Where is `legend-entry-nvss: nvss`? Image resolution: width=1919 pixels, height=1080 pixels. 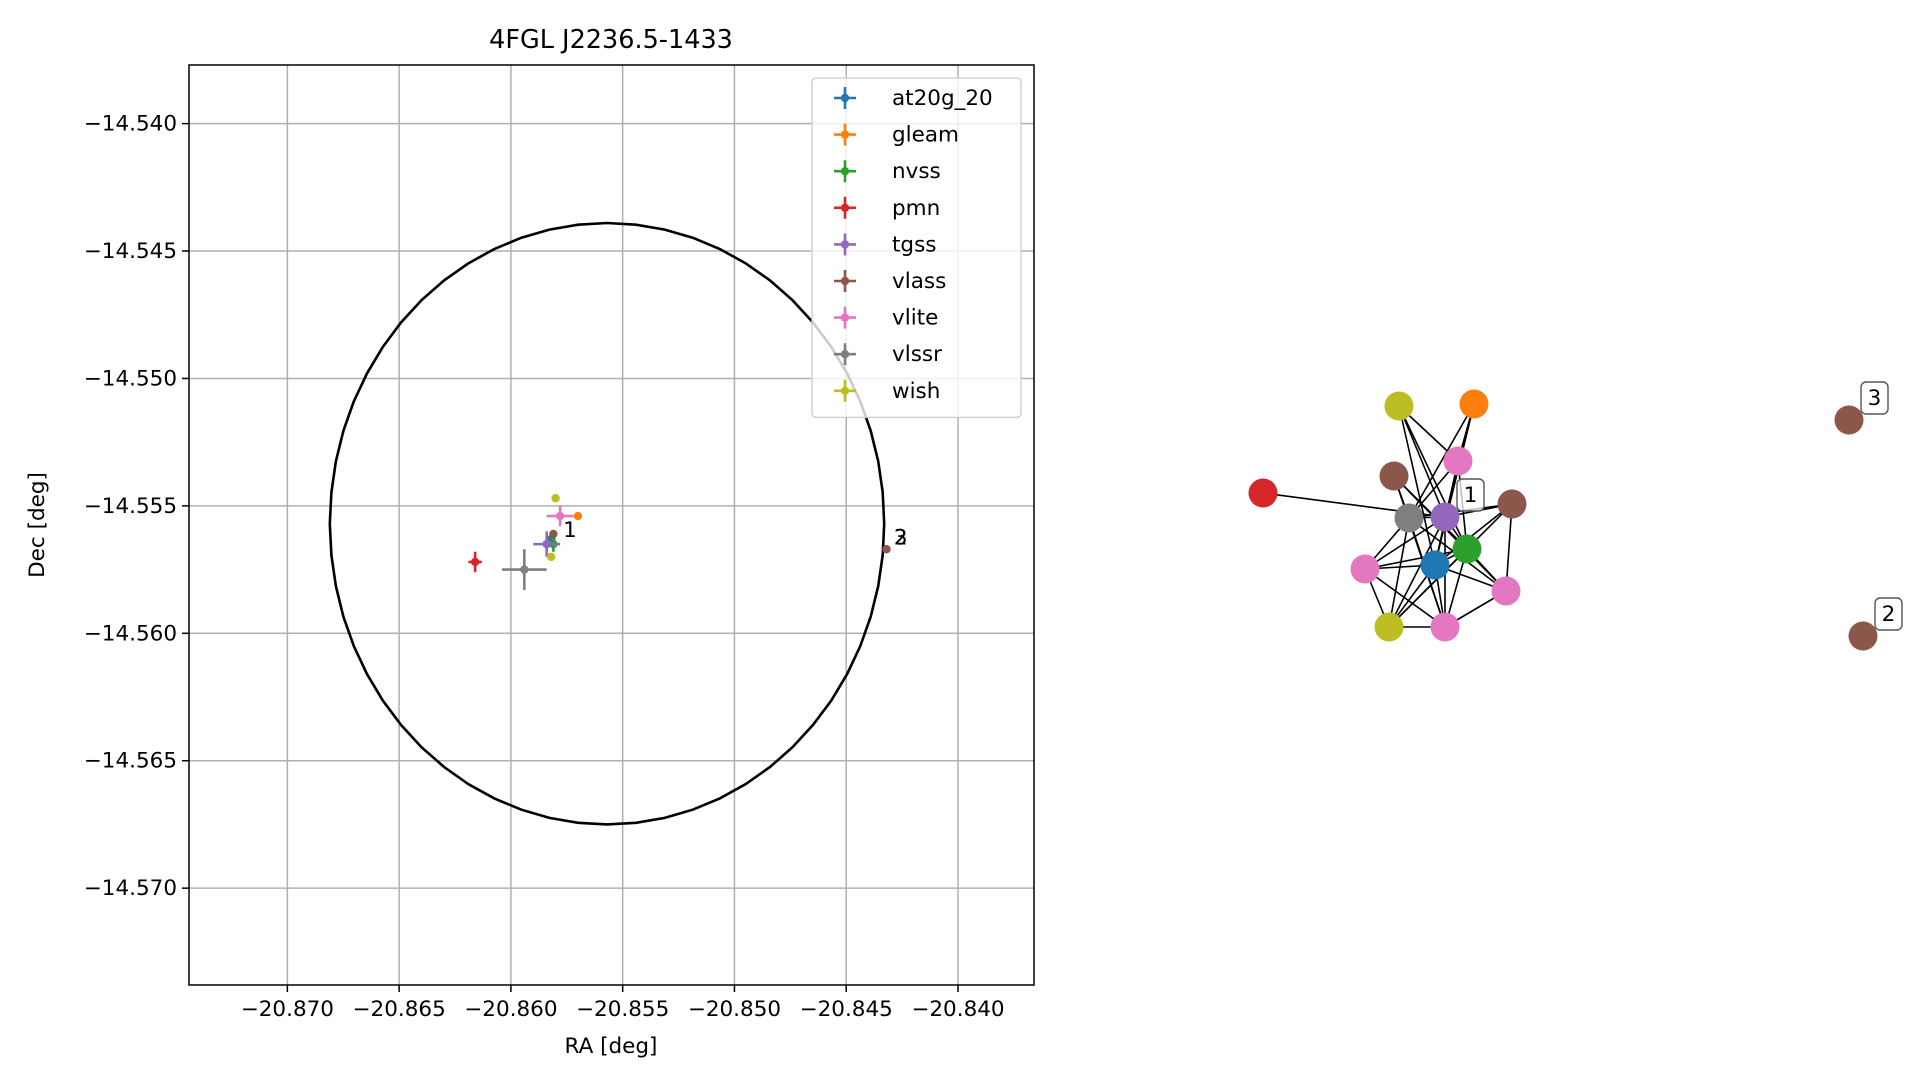
legend-entry-nvss: nvss is located at coordinates (887, 171).